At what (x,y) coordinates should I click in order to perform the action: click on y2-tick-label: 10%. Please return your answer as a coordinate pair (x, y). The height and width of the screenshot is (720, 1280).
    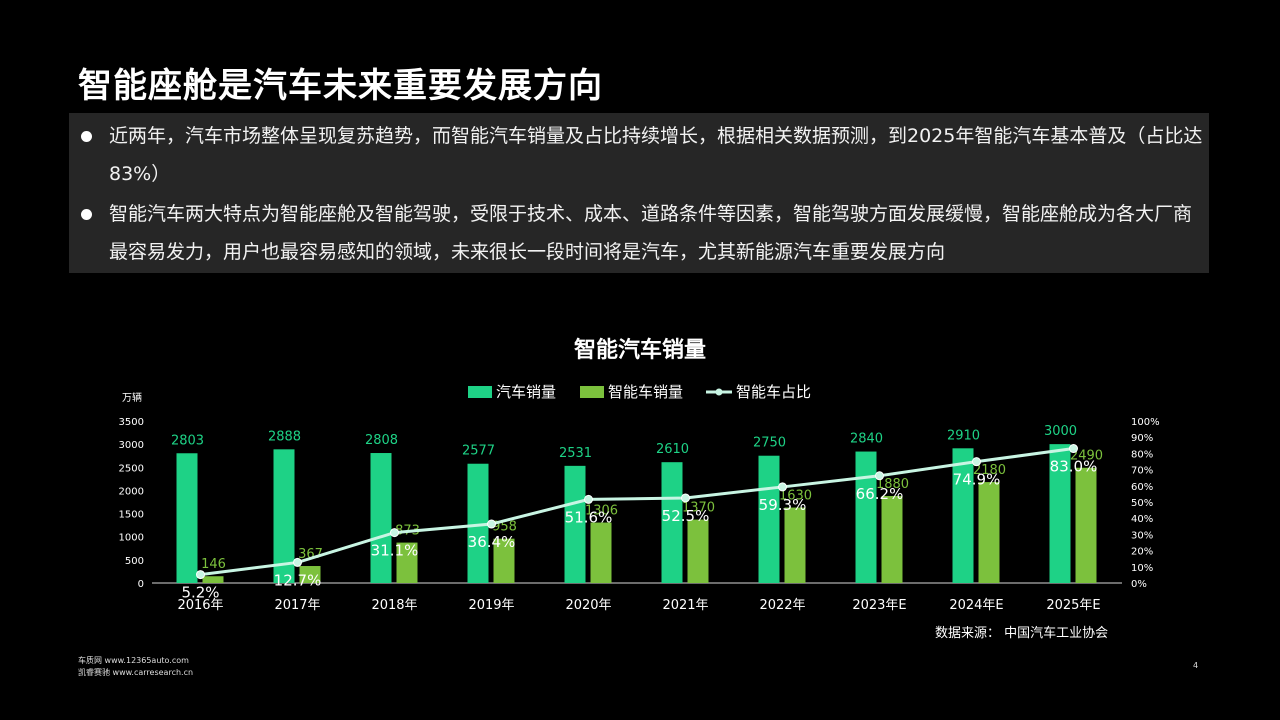
    Looking at the image, I should click on (1142, 568).